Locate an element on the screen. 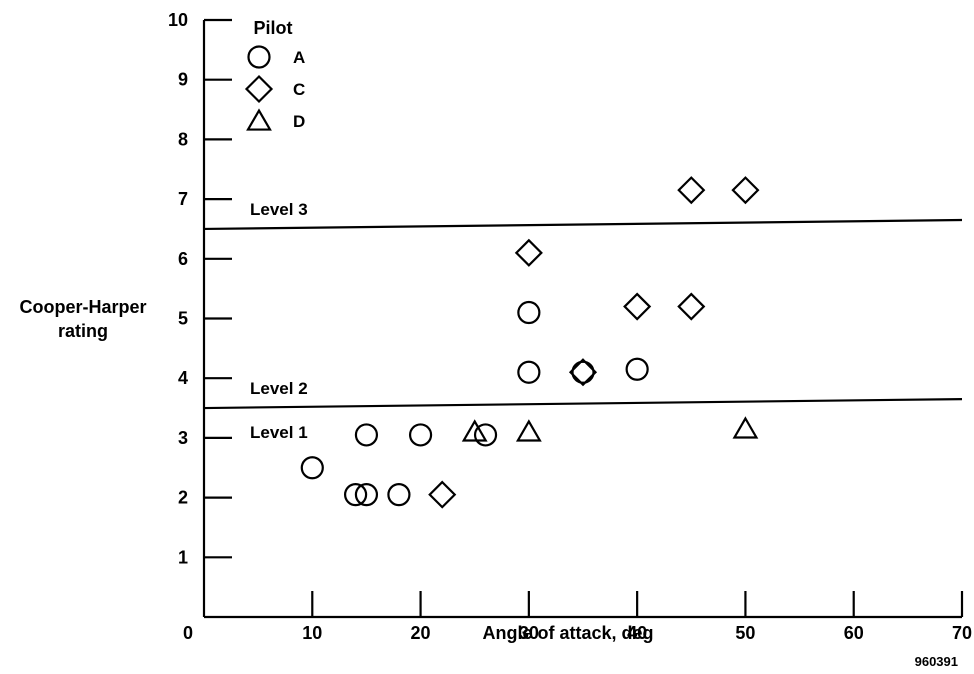  level-label-level-1: Level 1 is located at coordinates (279, 432).